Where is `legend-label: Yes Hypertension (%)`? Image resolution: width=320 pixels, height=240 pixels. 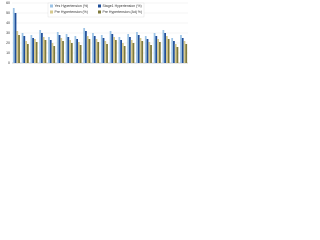
legend-label: Yes Hypertension (%) is located at coordinates (72, 6).